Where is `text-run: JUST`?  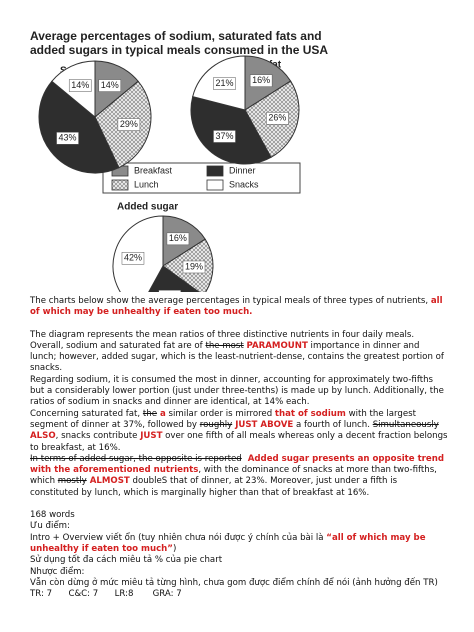 text-run: JUST is located at coordinates (151, 436).